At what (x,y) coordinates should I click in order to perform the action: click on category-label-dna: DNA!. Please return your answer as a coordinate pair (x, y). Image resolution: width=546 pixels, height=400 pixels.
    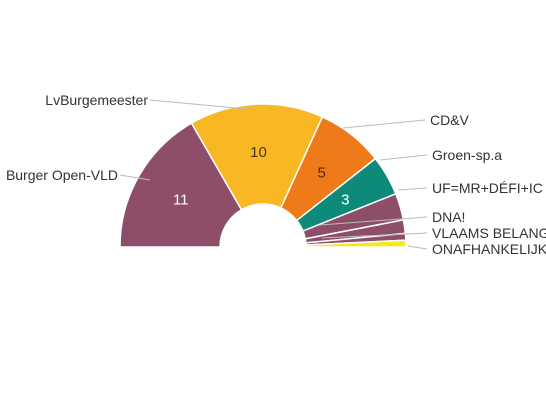
    Looking at the image, I should click on (448, 217).